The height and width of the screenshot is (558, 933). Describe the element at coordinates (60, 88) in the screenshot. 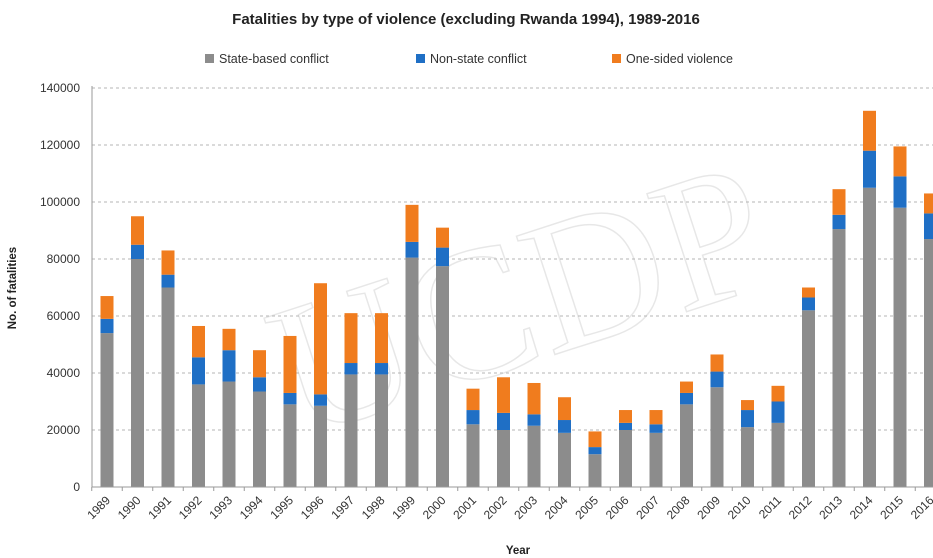

I see `y-tick-label: 140000` at that location.